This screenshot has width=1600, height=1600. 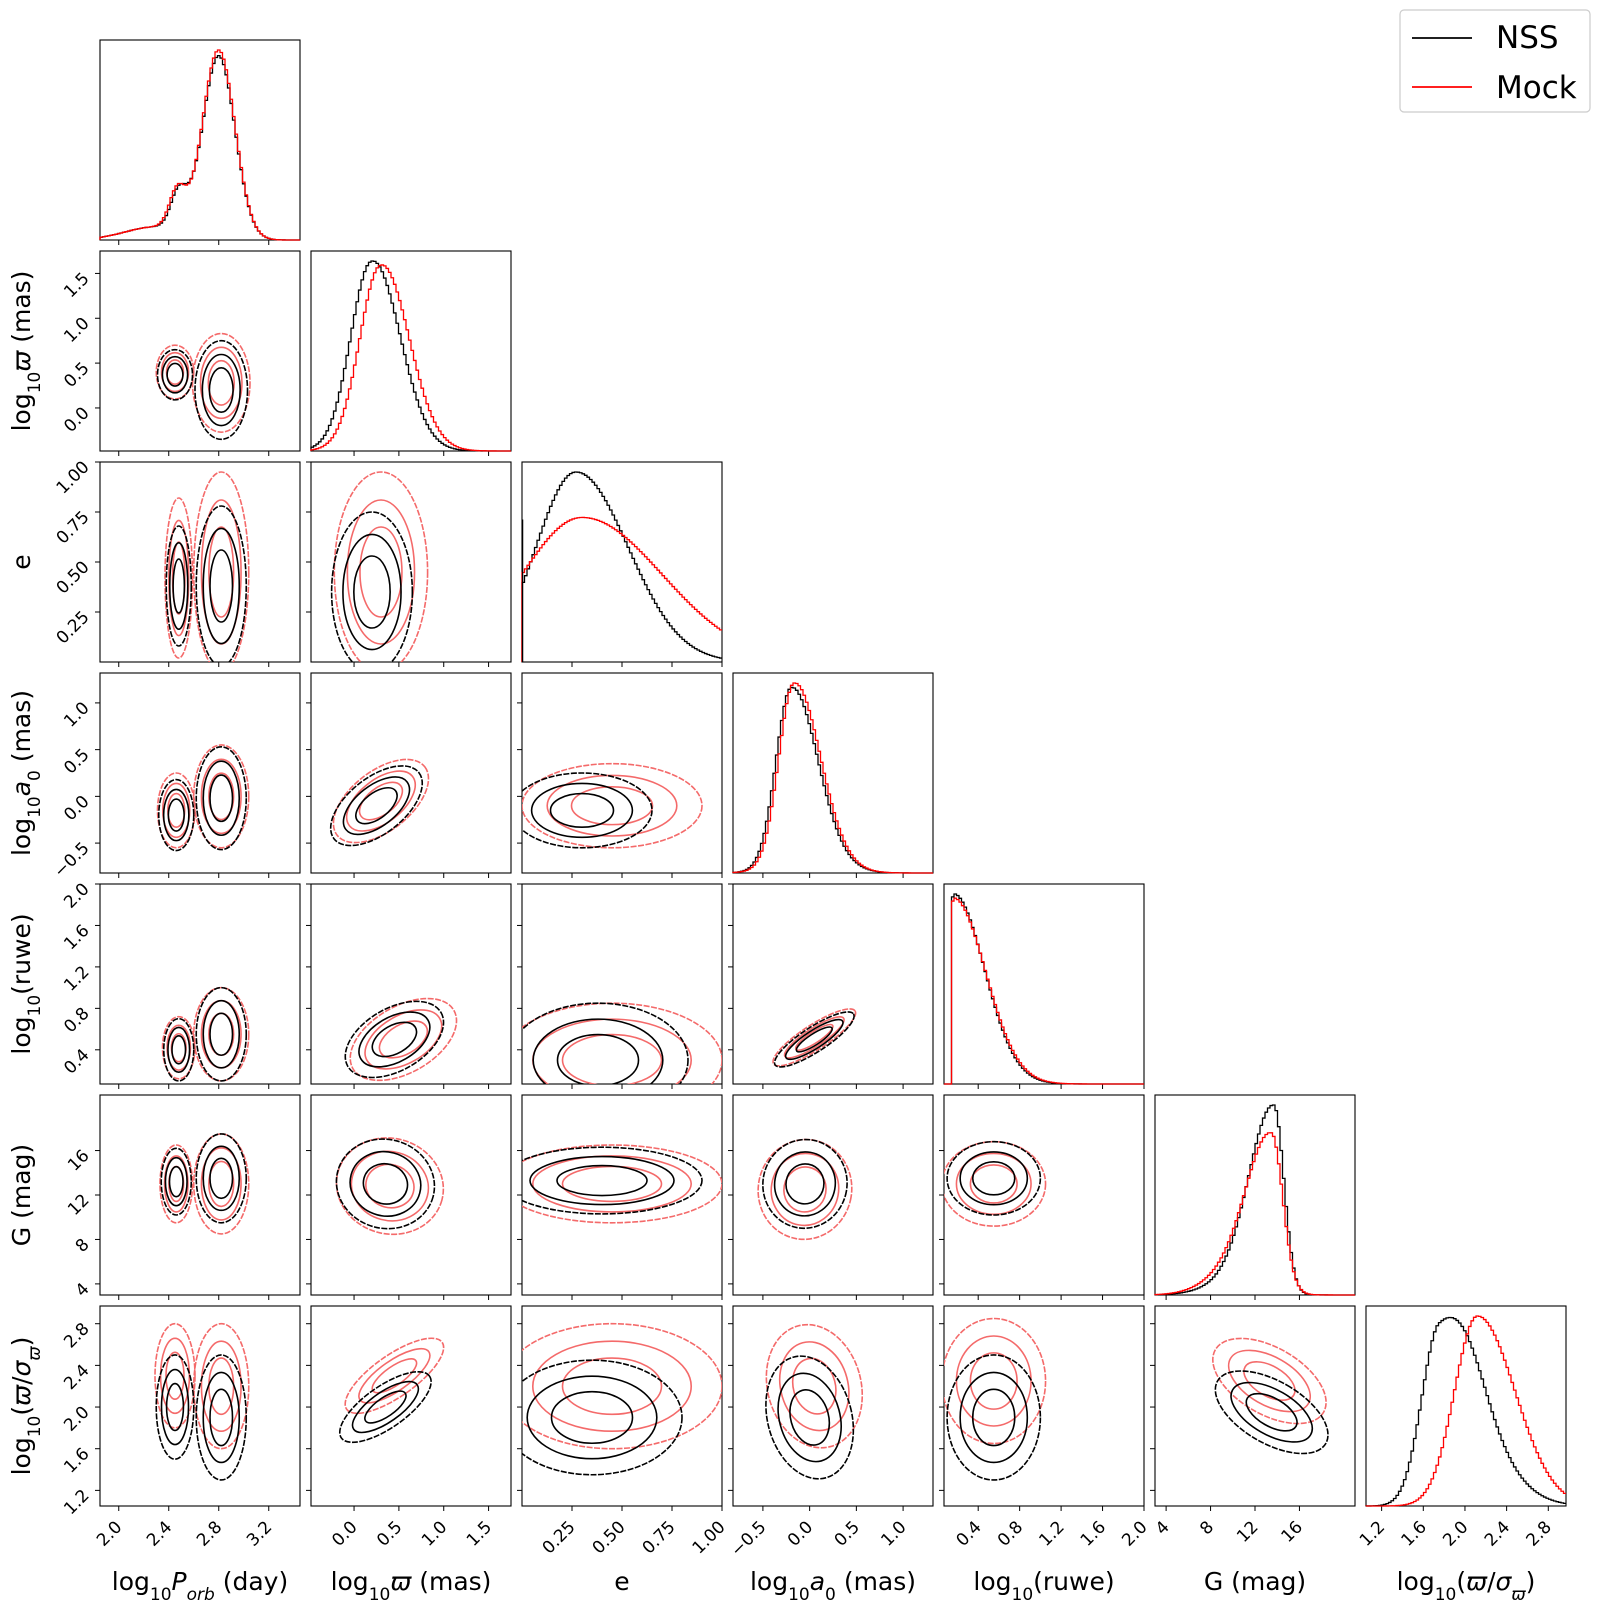 What do you see at coordinates (71, 859) in the screenshot?
I see `y-tick-label-loga0: −0.5` at bounding box center [71, 859].